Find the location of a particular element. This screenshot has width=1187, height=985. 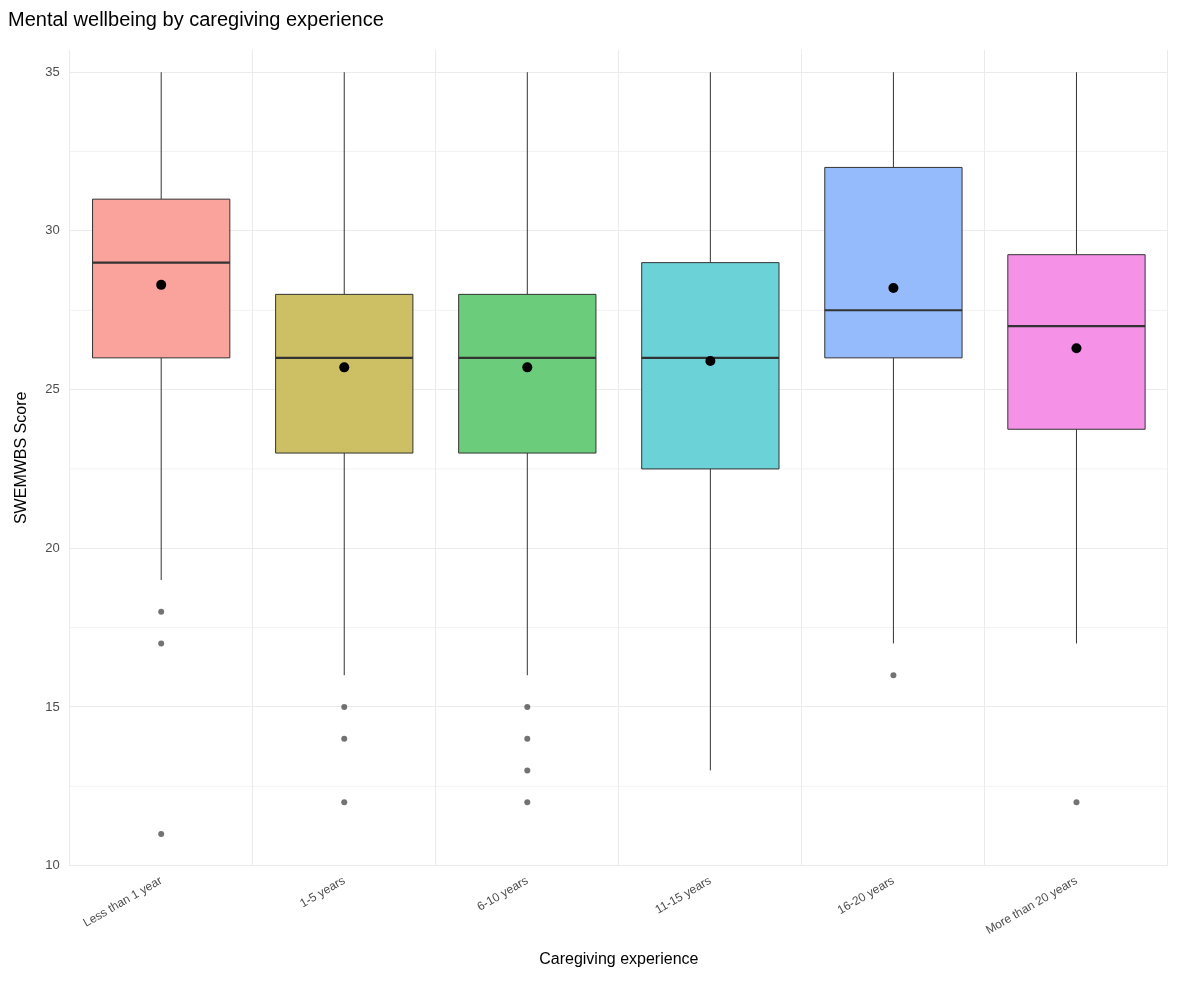

y-axis-title: SWEMWBS Score is located at coordinates (21, 458).